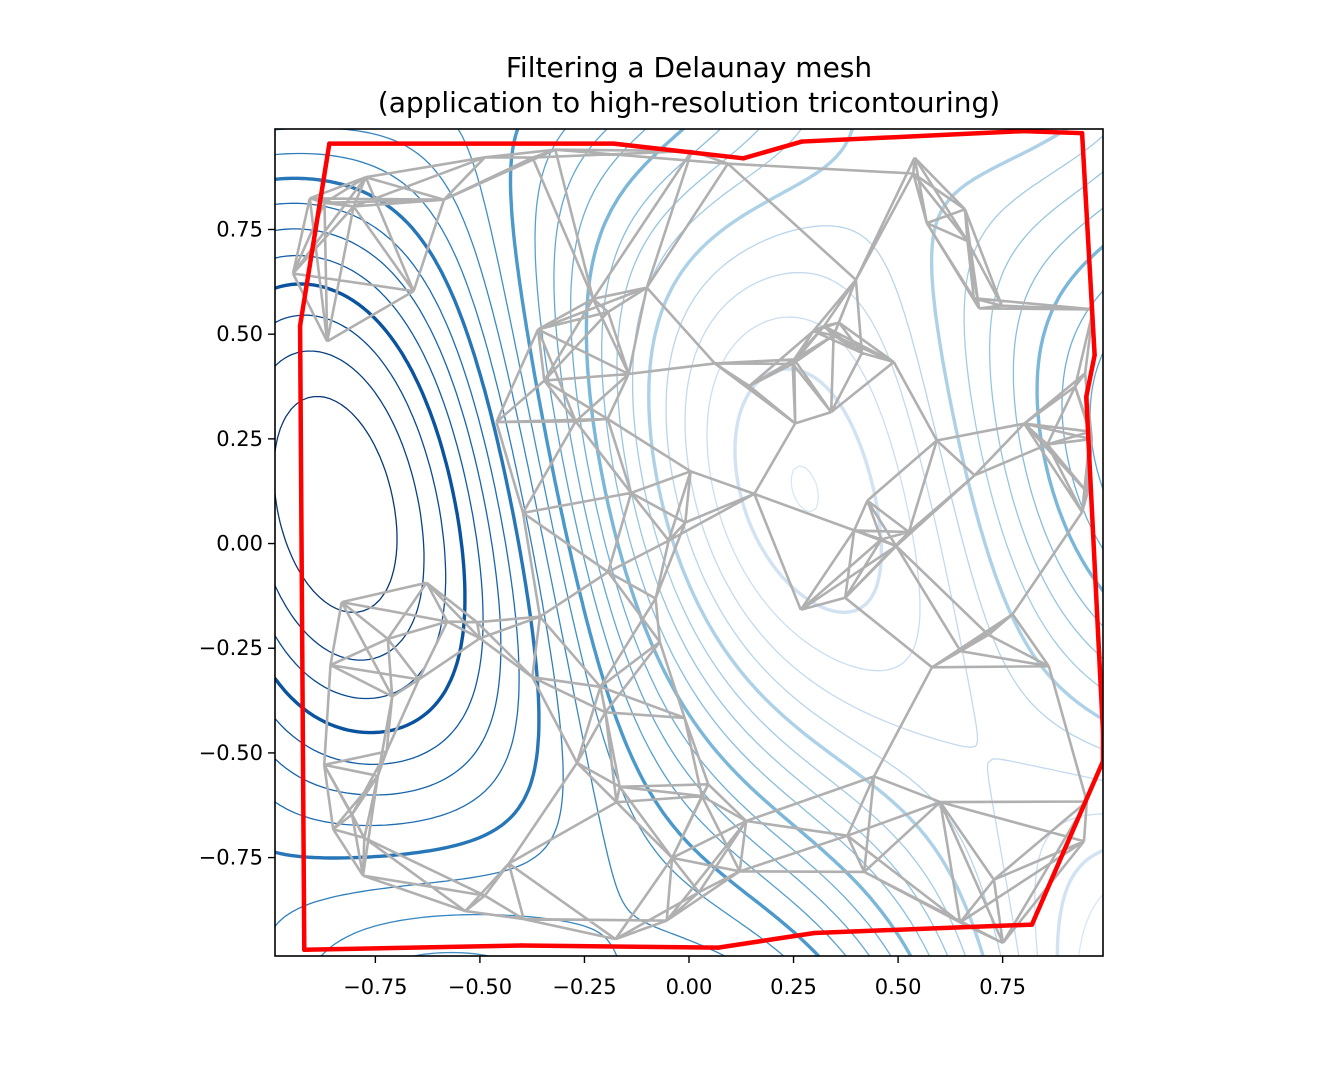 This screenshot has width=1344, height=1075. What do you see at coordinates (239, 439) in the screenshot?
I see `y-tick-label: 0.25` at bounding box center [239, 439].